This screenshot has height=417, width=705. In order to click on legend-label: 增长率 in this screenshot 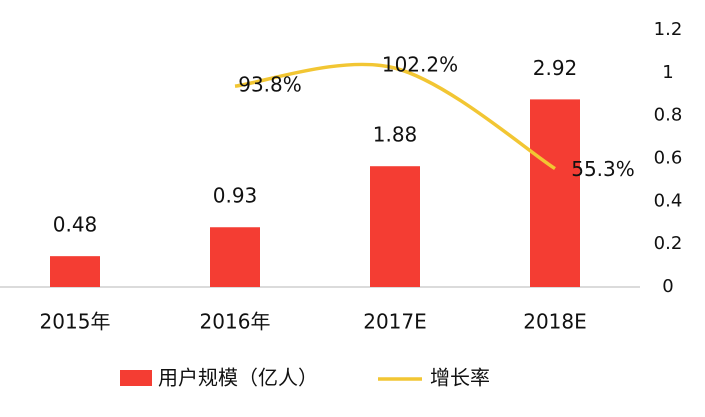, I will do `click(460, 378)`.